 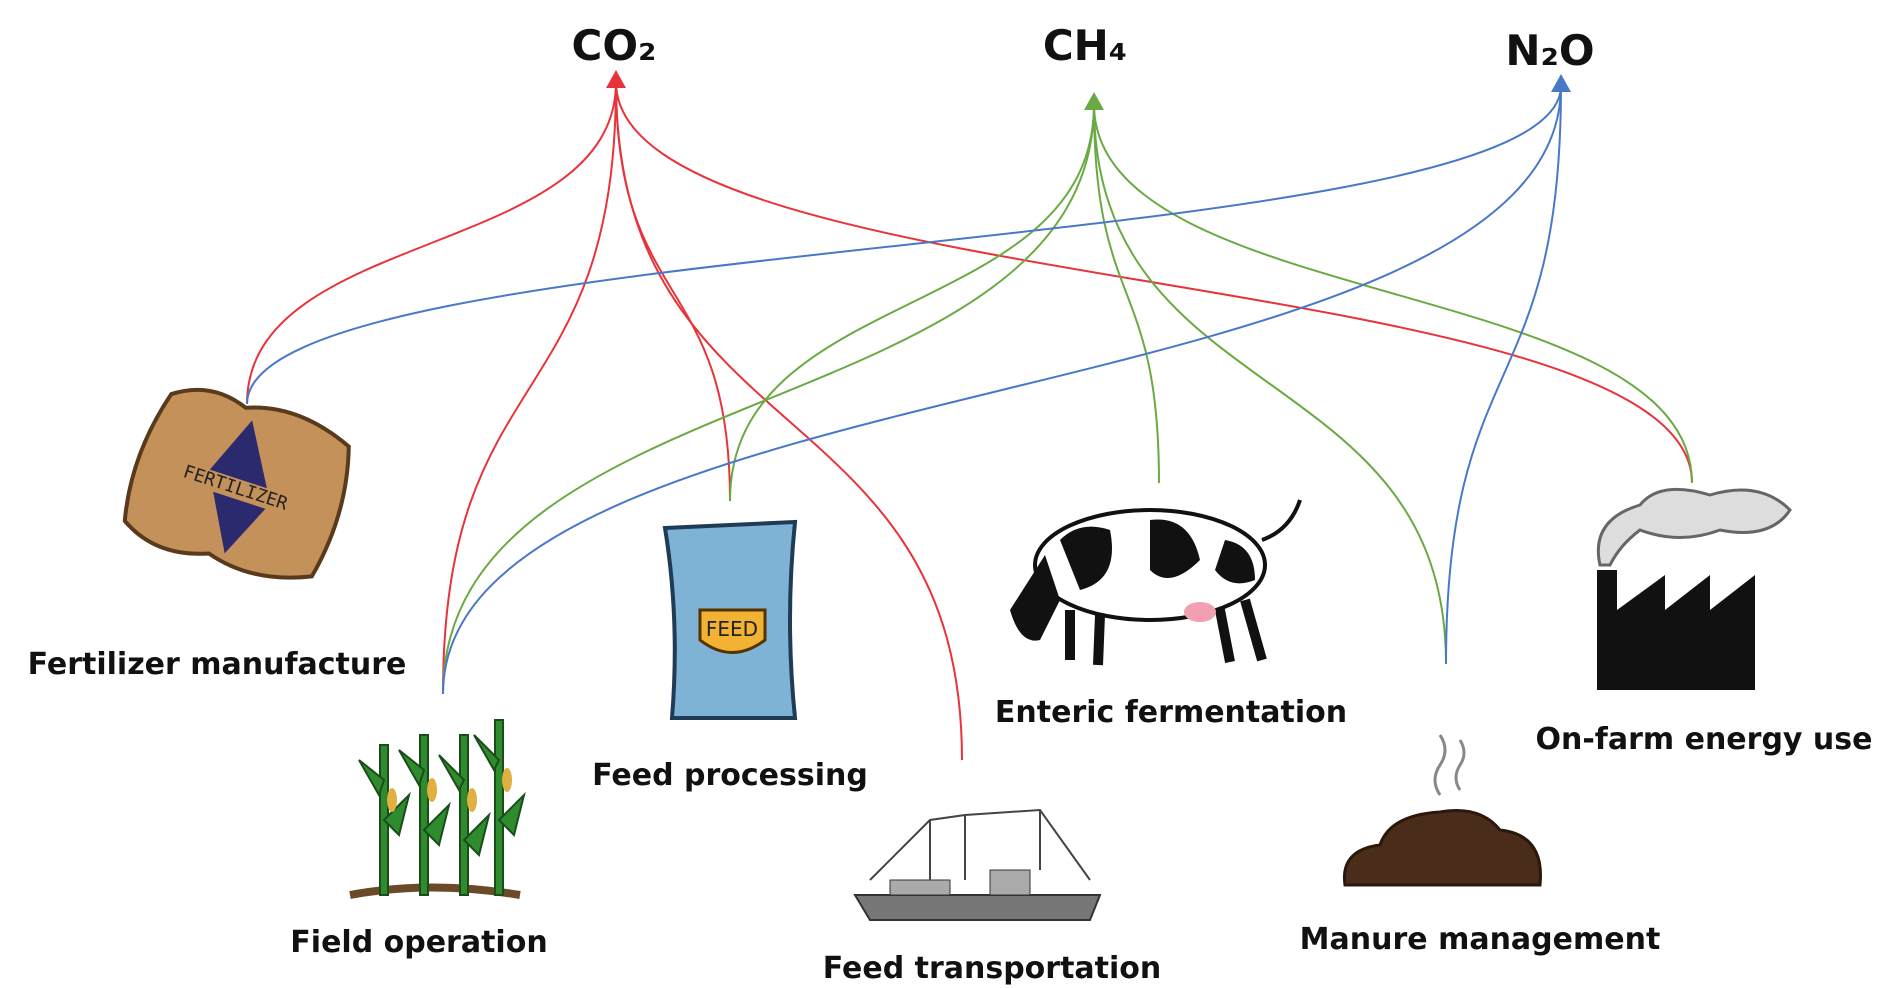 What do you see at coordinates (1171, 712) in the screenshot?
I see `source-label: Enteric fermentation` at bounding box center [1171, 712].